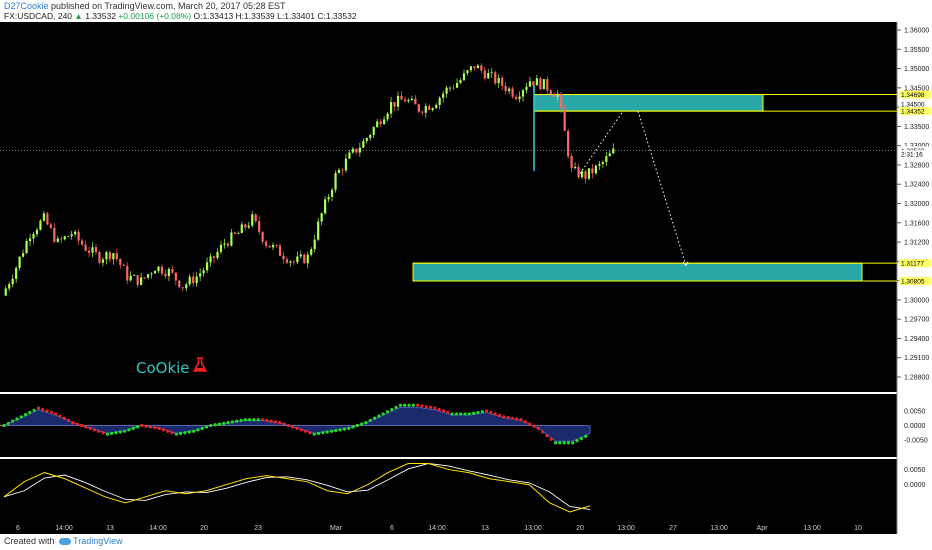 This screenshot has width=932, height=550. I want to click on price-tag-label: 1.34352, so click(913, 112).